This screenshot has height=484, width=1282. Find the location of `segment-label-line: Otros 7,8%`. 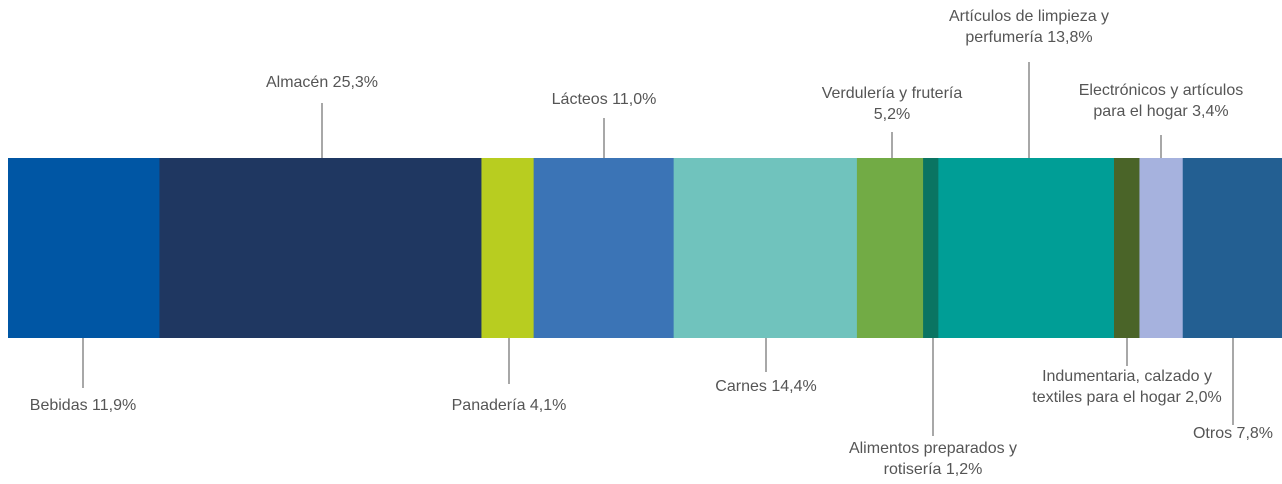

segment-label-line: Otros 7,8% is located at coordinates (1233, 433).